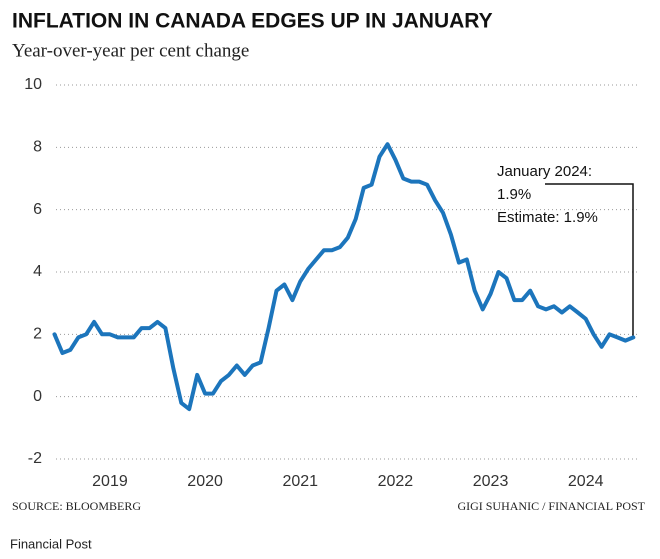 The width and height of the screenshot is (660, 559). What do you see at coordinates (586, 481) in the screenshot?
I see `x-tick-label: 2024` at bounding box center [586, 481].